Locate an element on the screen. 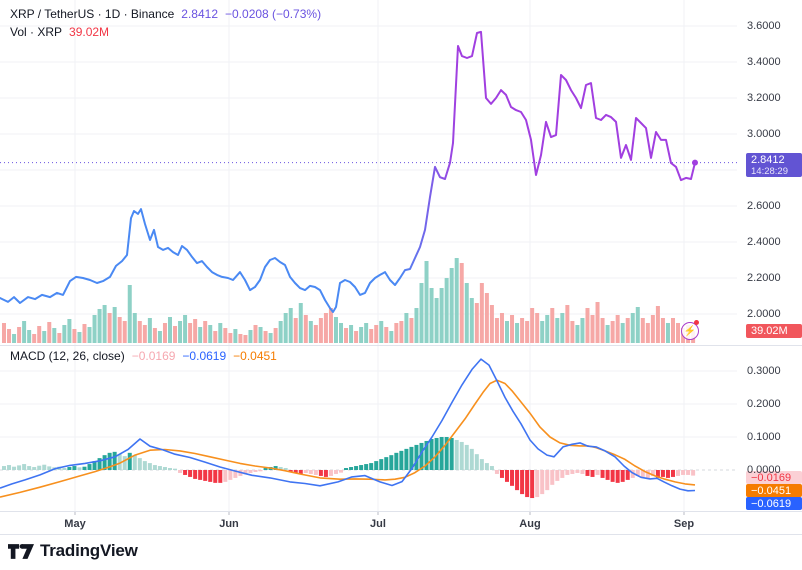 Image resolution: width=802 pixels, height=570 pixels. symbol-title: XRP / TetherUS · 1D · Binance is located at coordinates (92, 14).